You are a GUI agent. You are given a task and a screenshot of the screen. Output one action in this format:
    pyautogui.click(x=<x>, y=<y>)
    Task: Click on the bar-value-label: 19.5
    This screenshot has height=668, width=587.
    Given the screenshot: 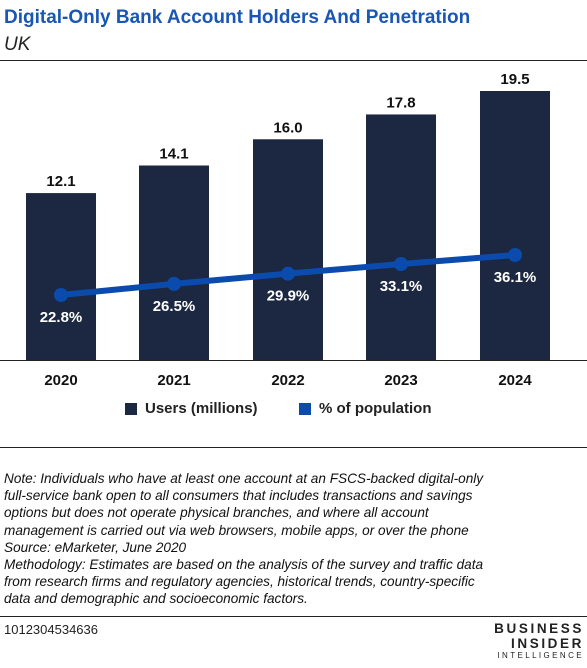 What is the action you would take?
    pyautogui.click(x=514, y=79)
    